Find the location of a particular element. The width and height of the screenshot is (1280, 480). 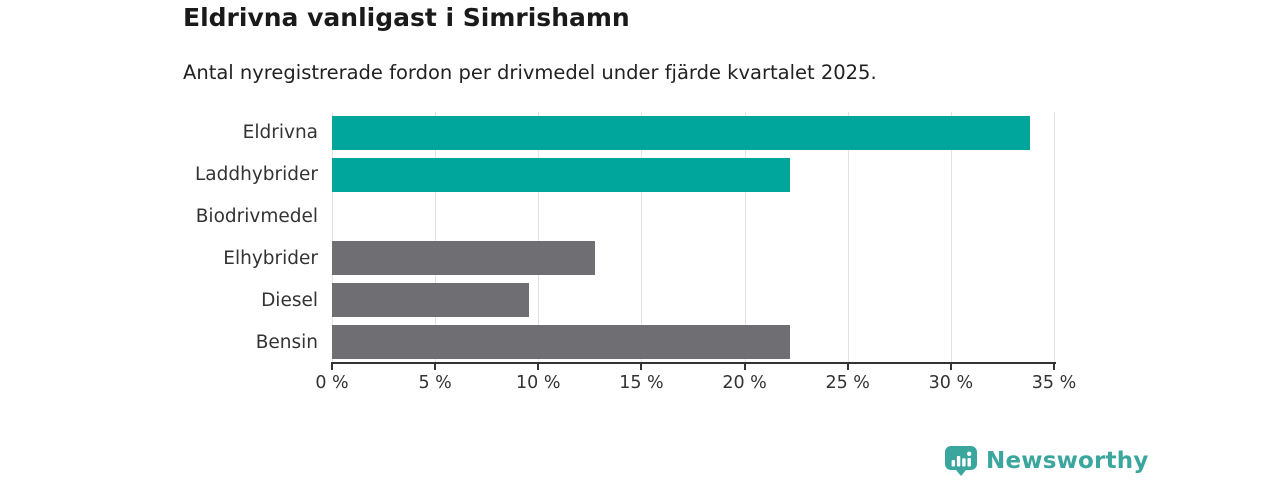

axis-tick-label: 0 % is located at coordinates (332, 383).